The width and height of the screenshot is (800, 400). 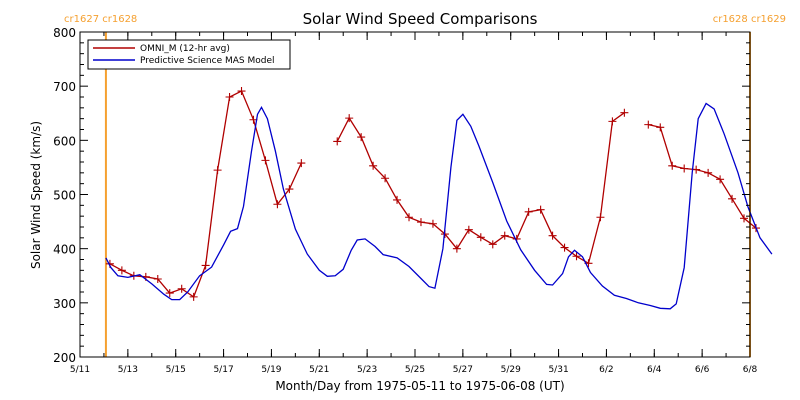 What do you see at coordinates (207, 61) in the screenshot?
I see `legend-label: Predictive Science MAS Model` at bounding box center [207, 61].